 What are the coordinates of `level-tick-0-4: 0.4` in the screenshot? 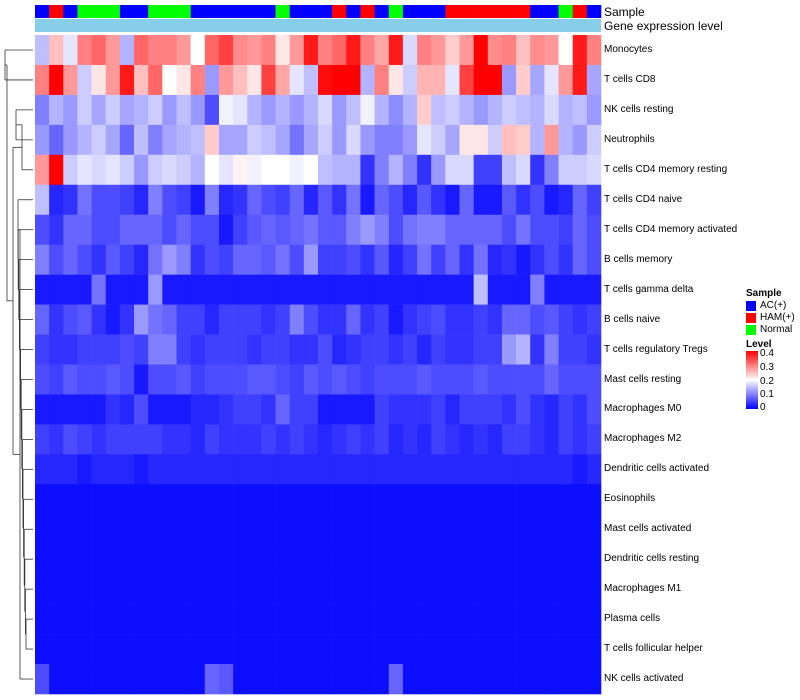 It's located at (767, 353).